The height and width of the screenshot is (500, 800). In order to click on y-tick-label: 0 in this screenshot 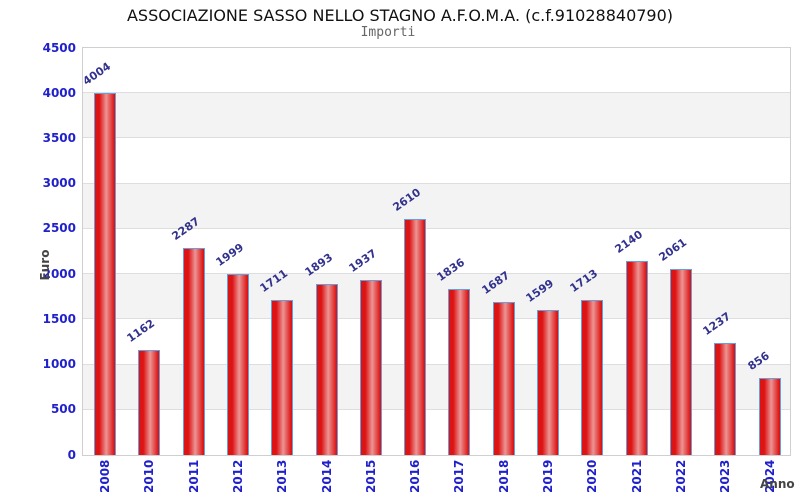, I will do `click(71, 454)`.